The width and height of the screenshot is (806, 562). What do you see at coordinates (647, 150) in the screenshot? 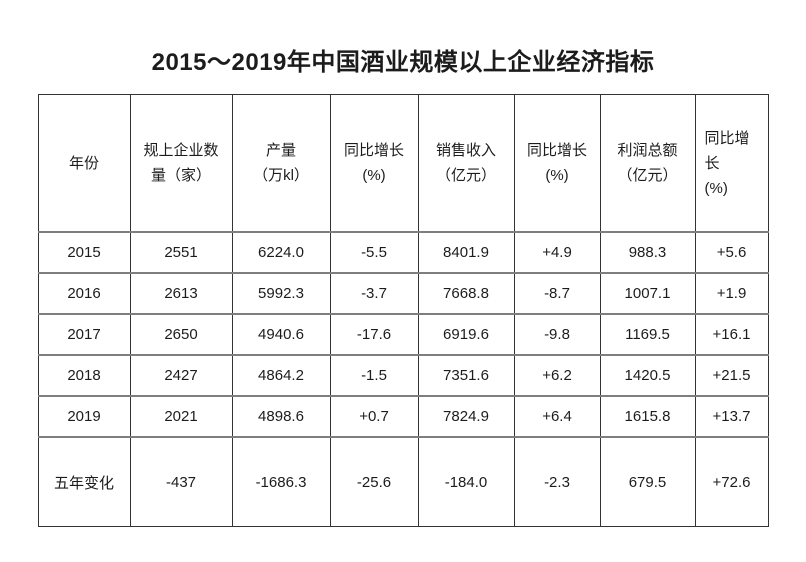
I see `header-line: 利润总额` at bounding box center [647, 150].